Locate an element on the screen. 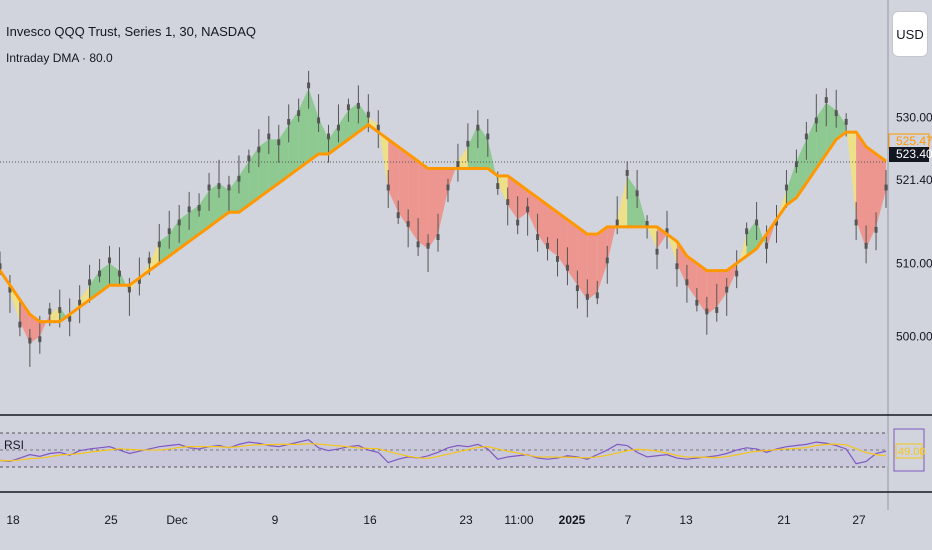 This screenshot has width=932, height=550. symbol-title: Invesco QQQ Trust, Series 1, 30, NASDAQ is located at coordinates (131, 31).